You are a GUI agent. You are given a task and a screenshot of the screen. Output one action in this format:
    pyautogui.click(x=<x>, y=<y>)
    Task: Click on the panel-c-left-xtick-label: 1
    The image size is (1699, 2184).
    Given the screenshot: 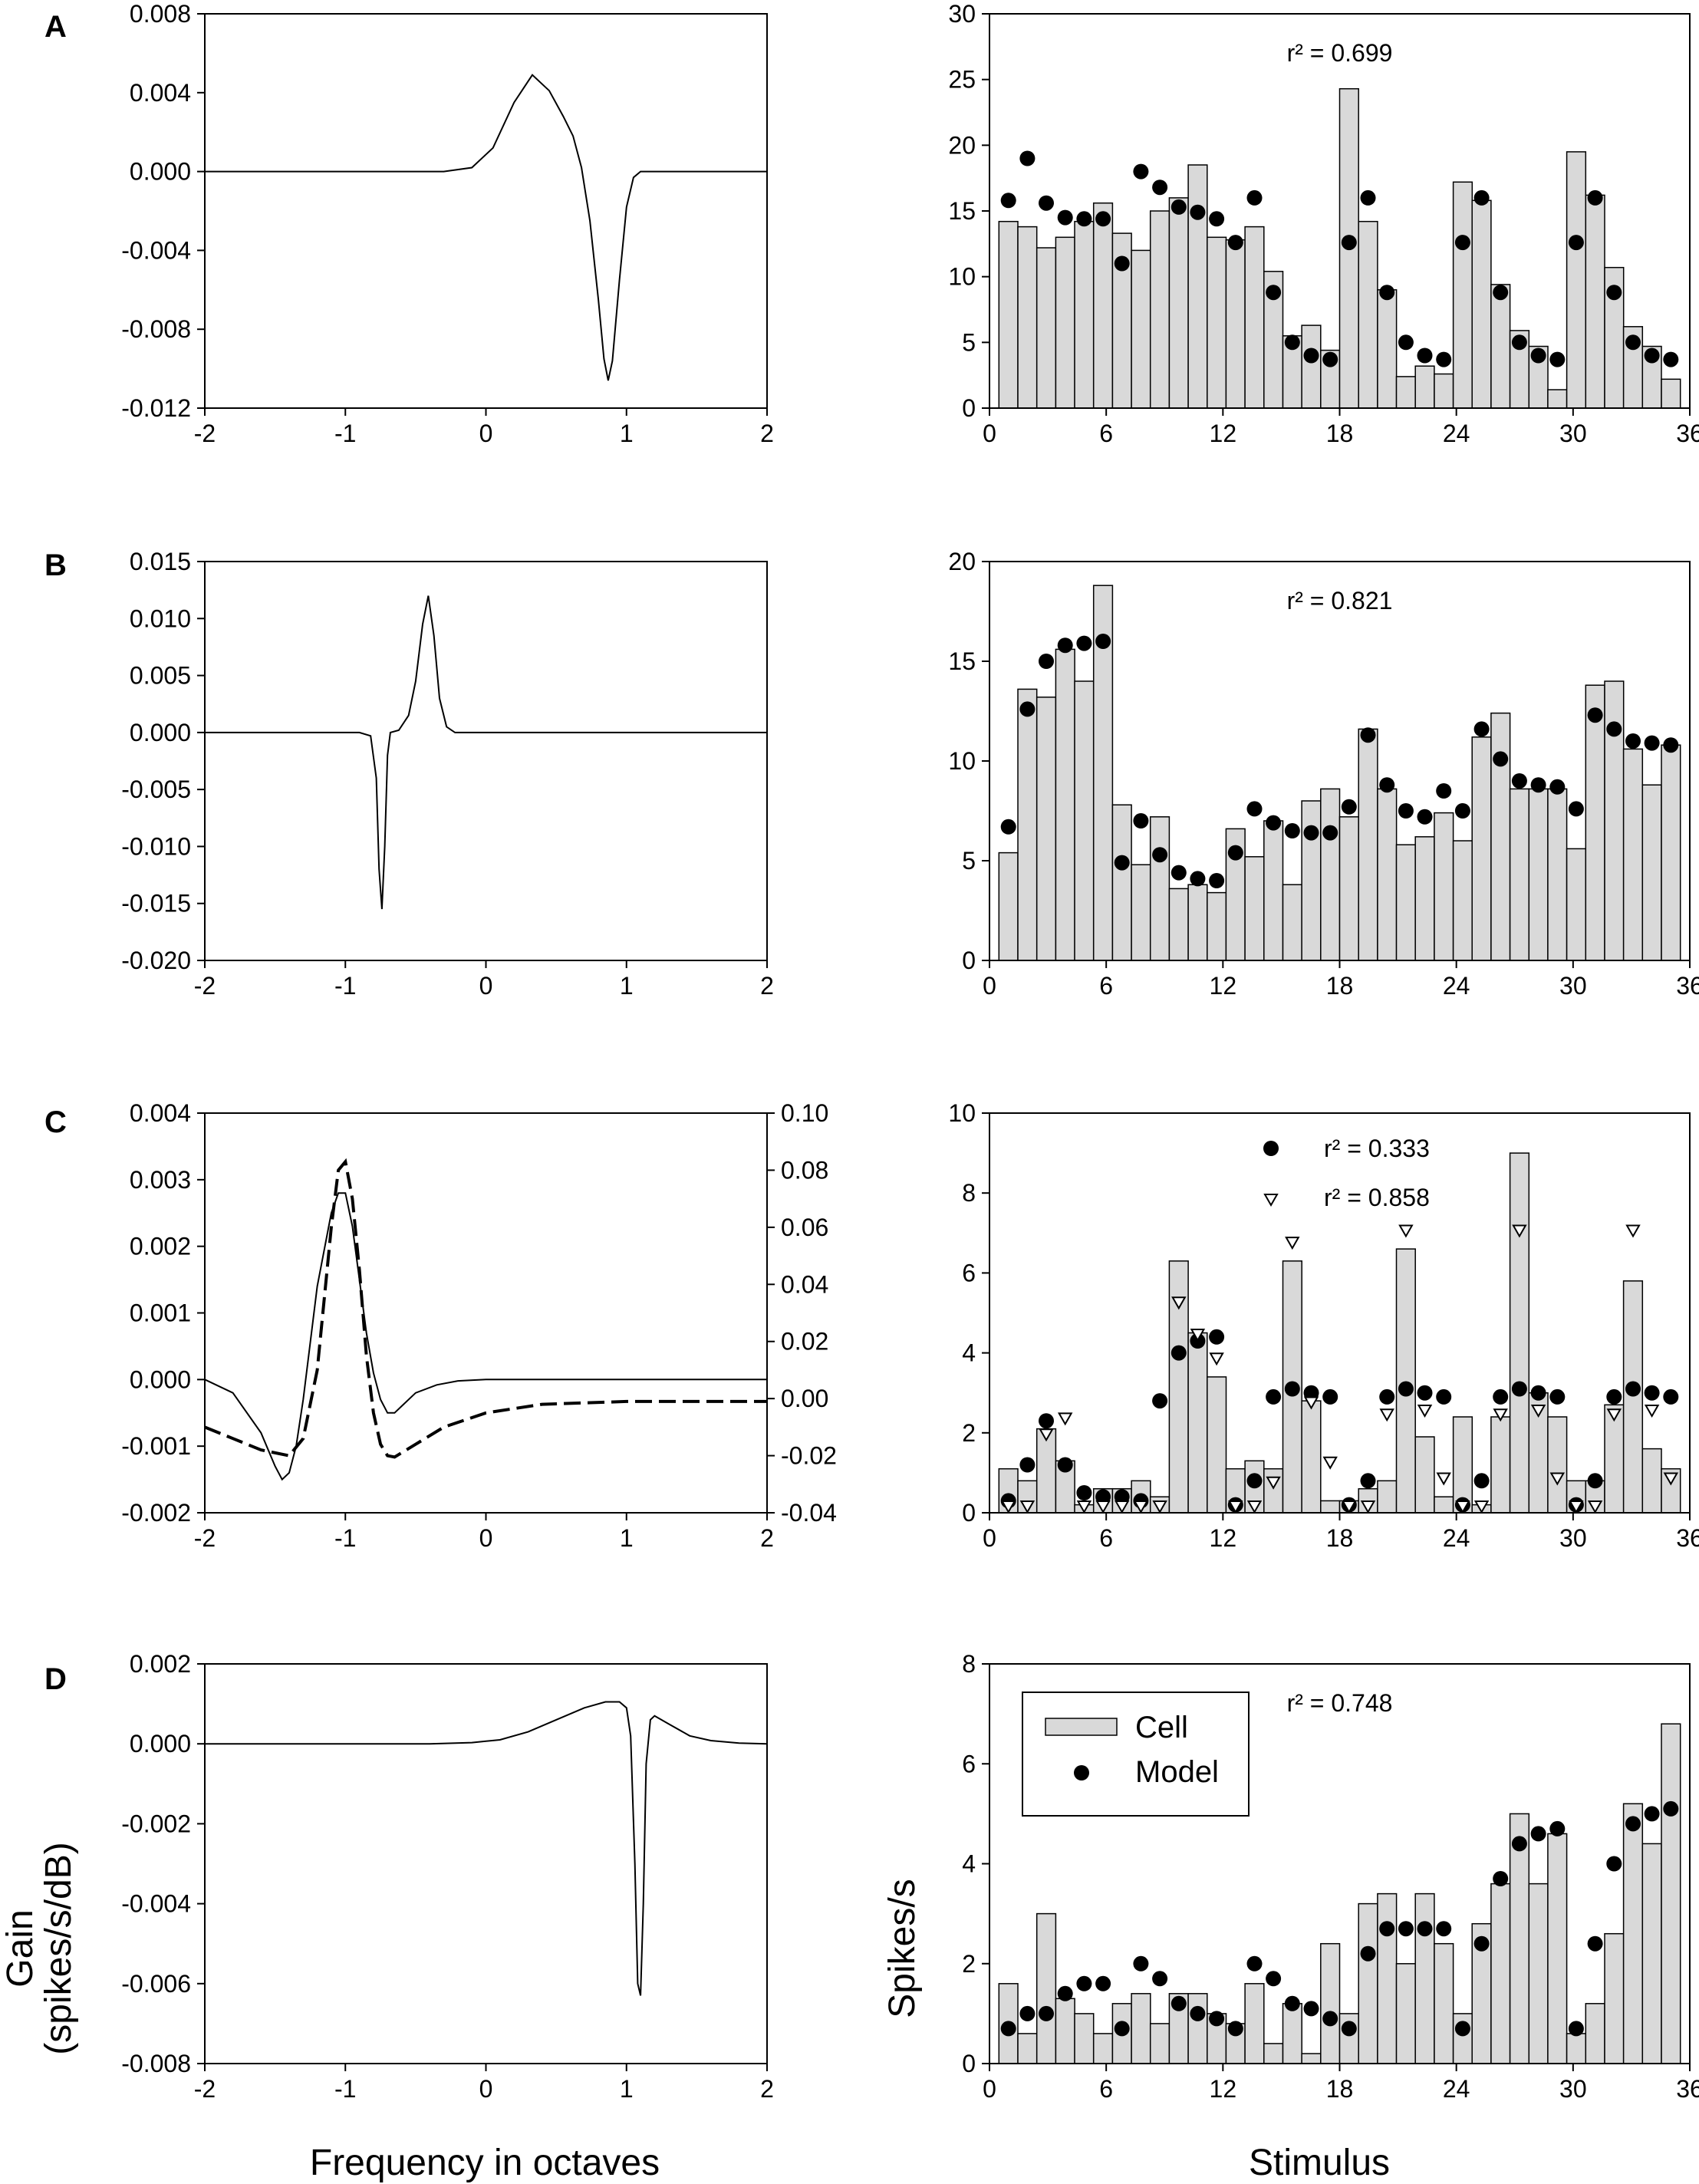 What is the action you would take?
    pyautogui.click(x=627, y=1538)
    